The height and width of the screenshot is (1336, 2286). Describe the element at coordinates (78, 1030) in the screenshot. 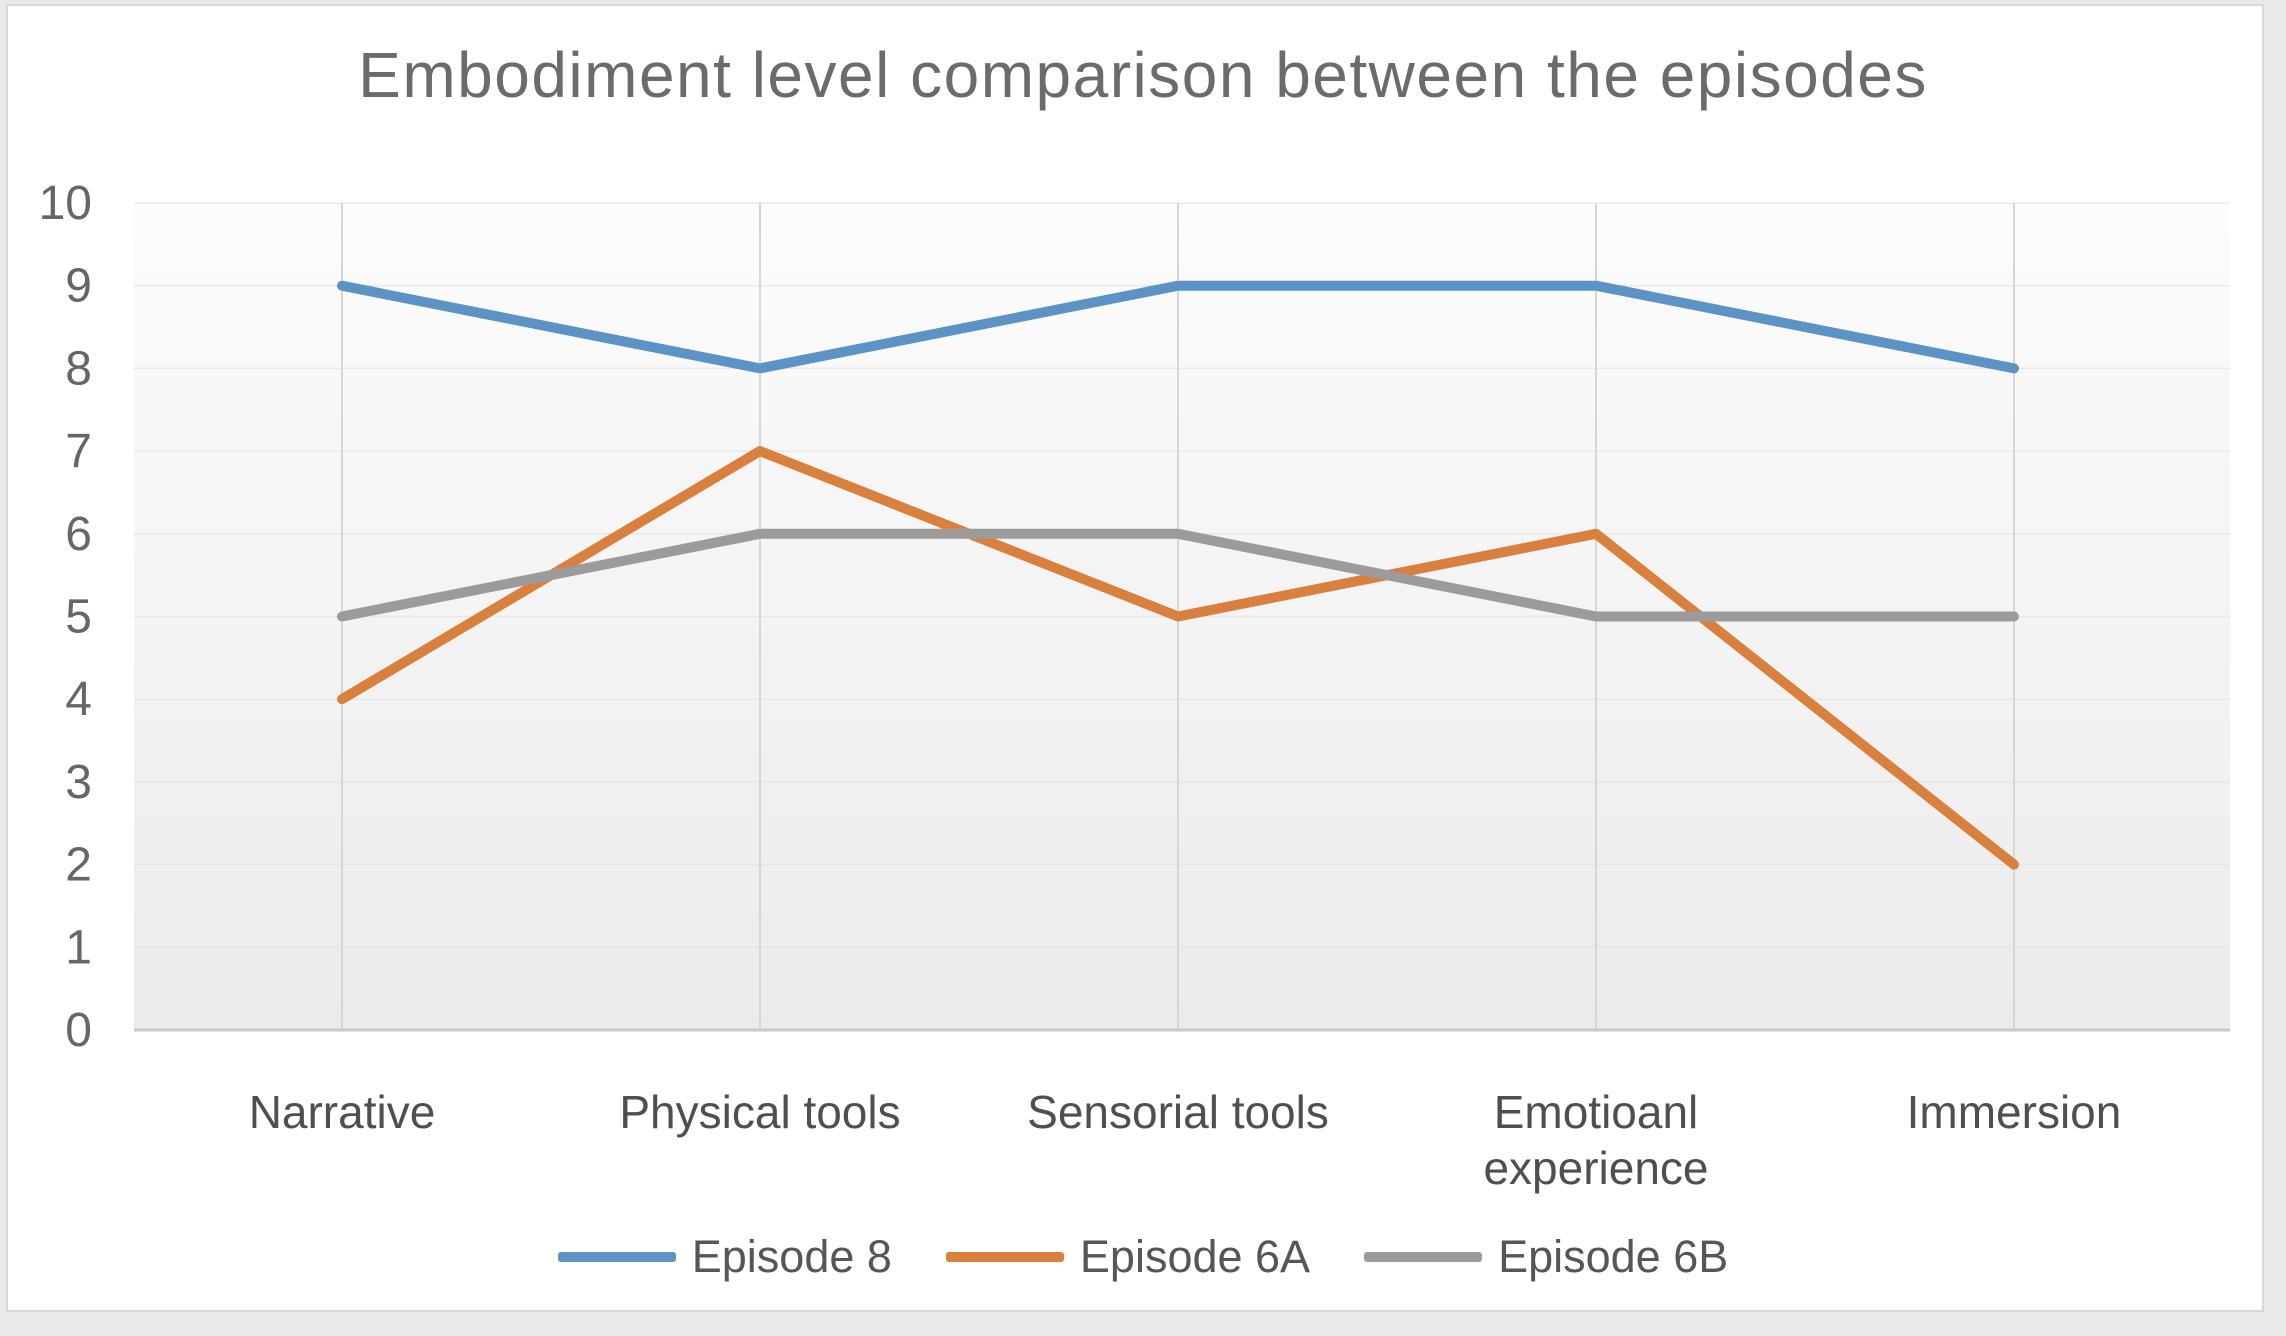

I see `y-tick-label: 0` at that location.